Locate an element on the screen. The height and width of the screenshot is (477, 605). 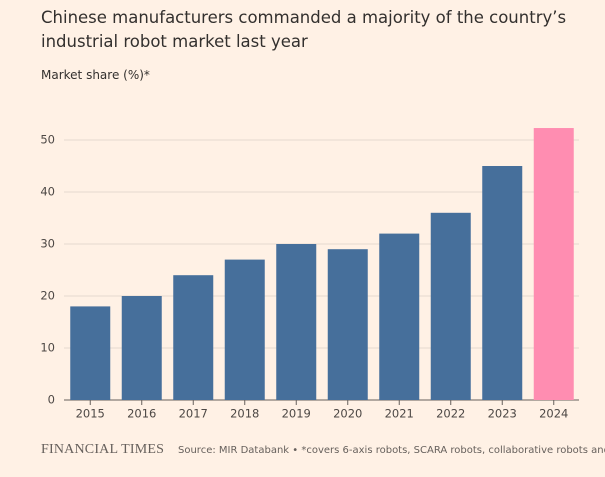
x-tick-label: 2020 is located at coordinates (347, 414).